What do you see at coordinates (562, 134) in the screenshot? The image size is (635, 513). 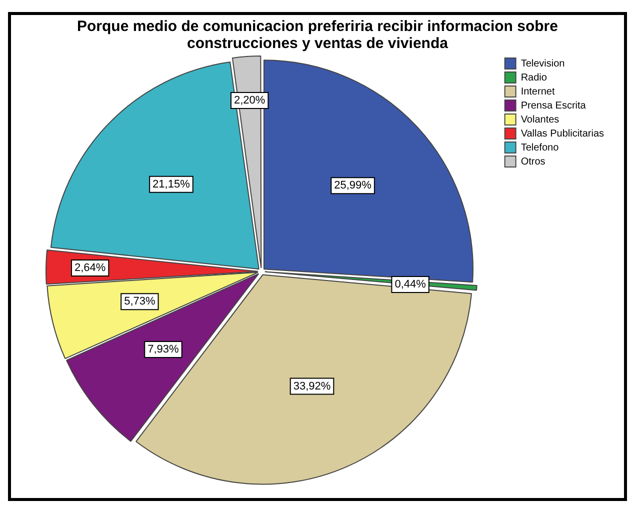 I see `legend-label: Vallas Publicitarias` at bounding box center [562, 134].